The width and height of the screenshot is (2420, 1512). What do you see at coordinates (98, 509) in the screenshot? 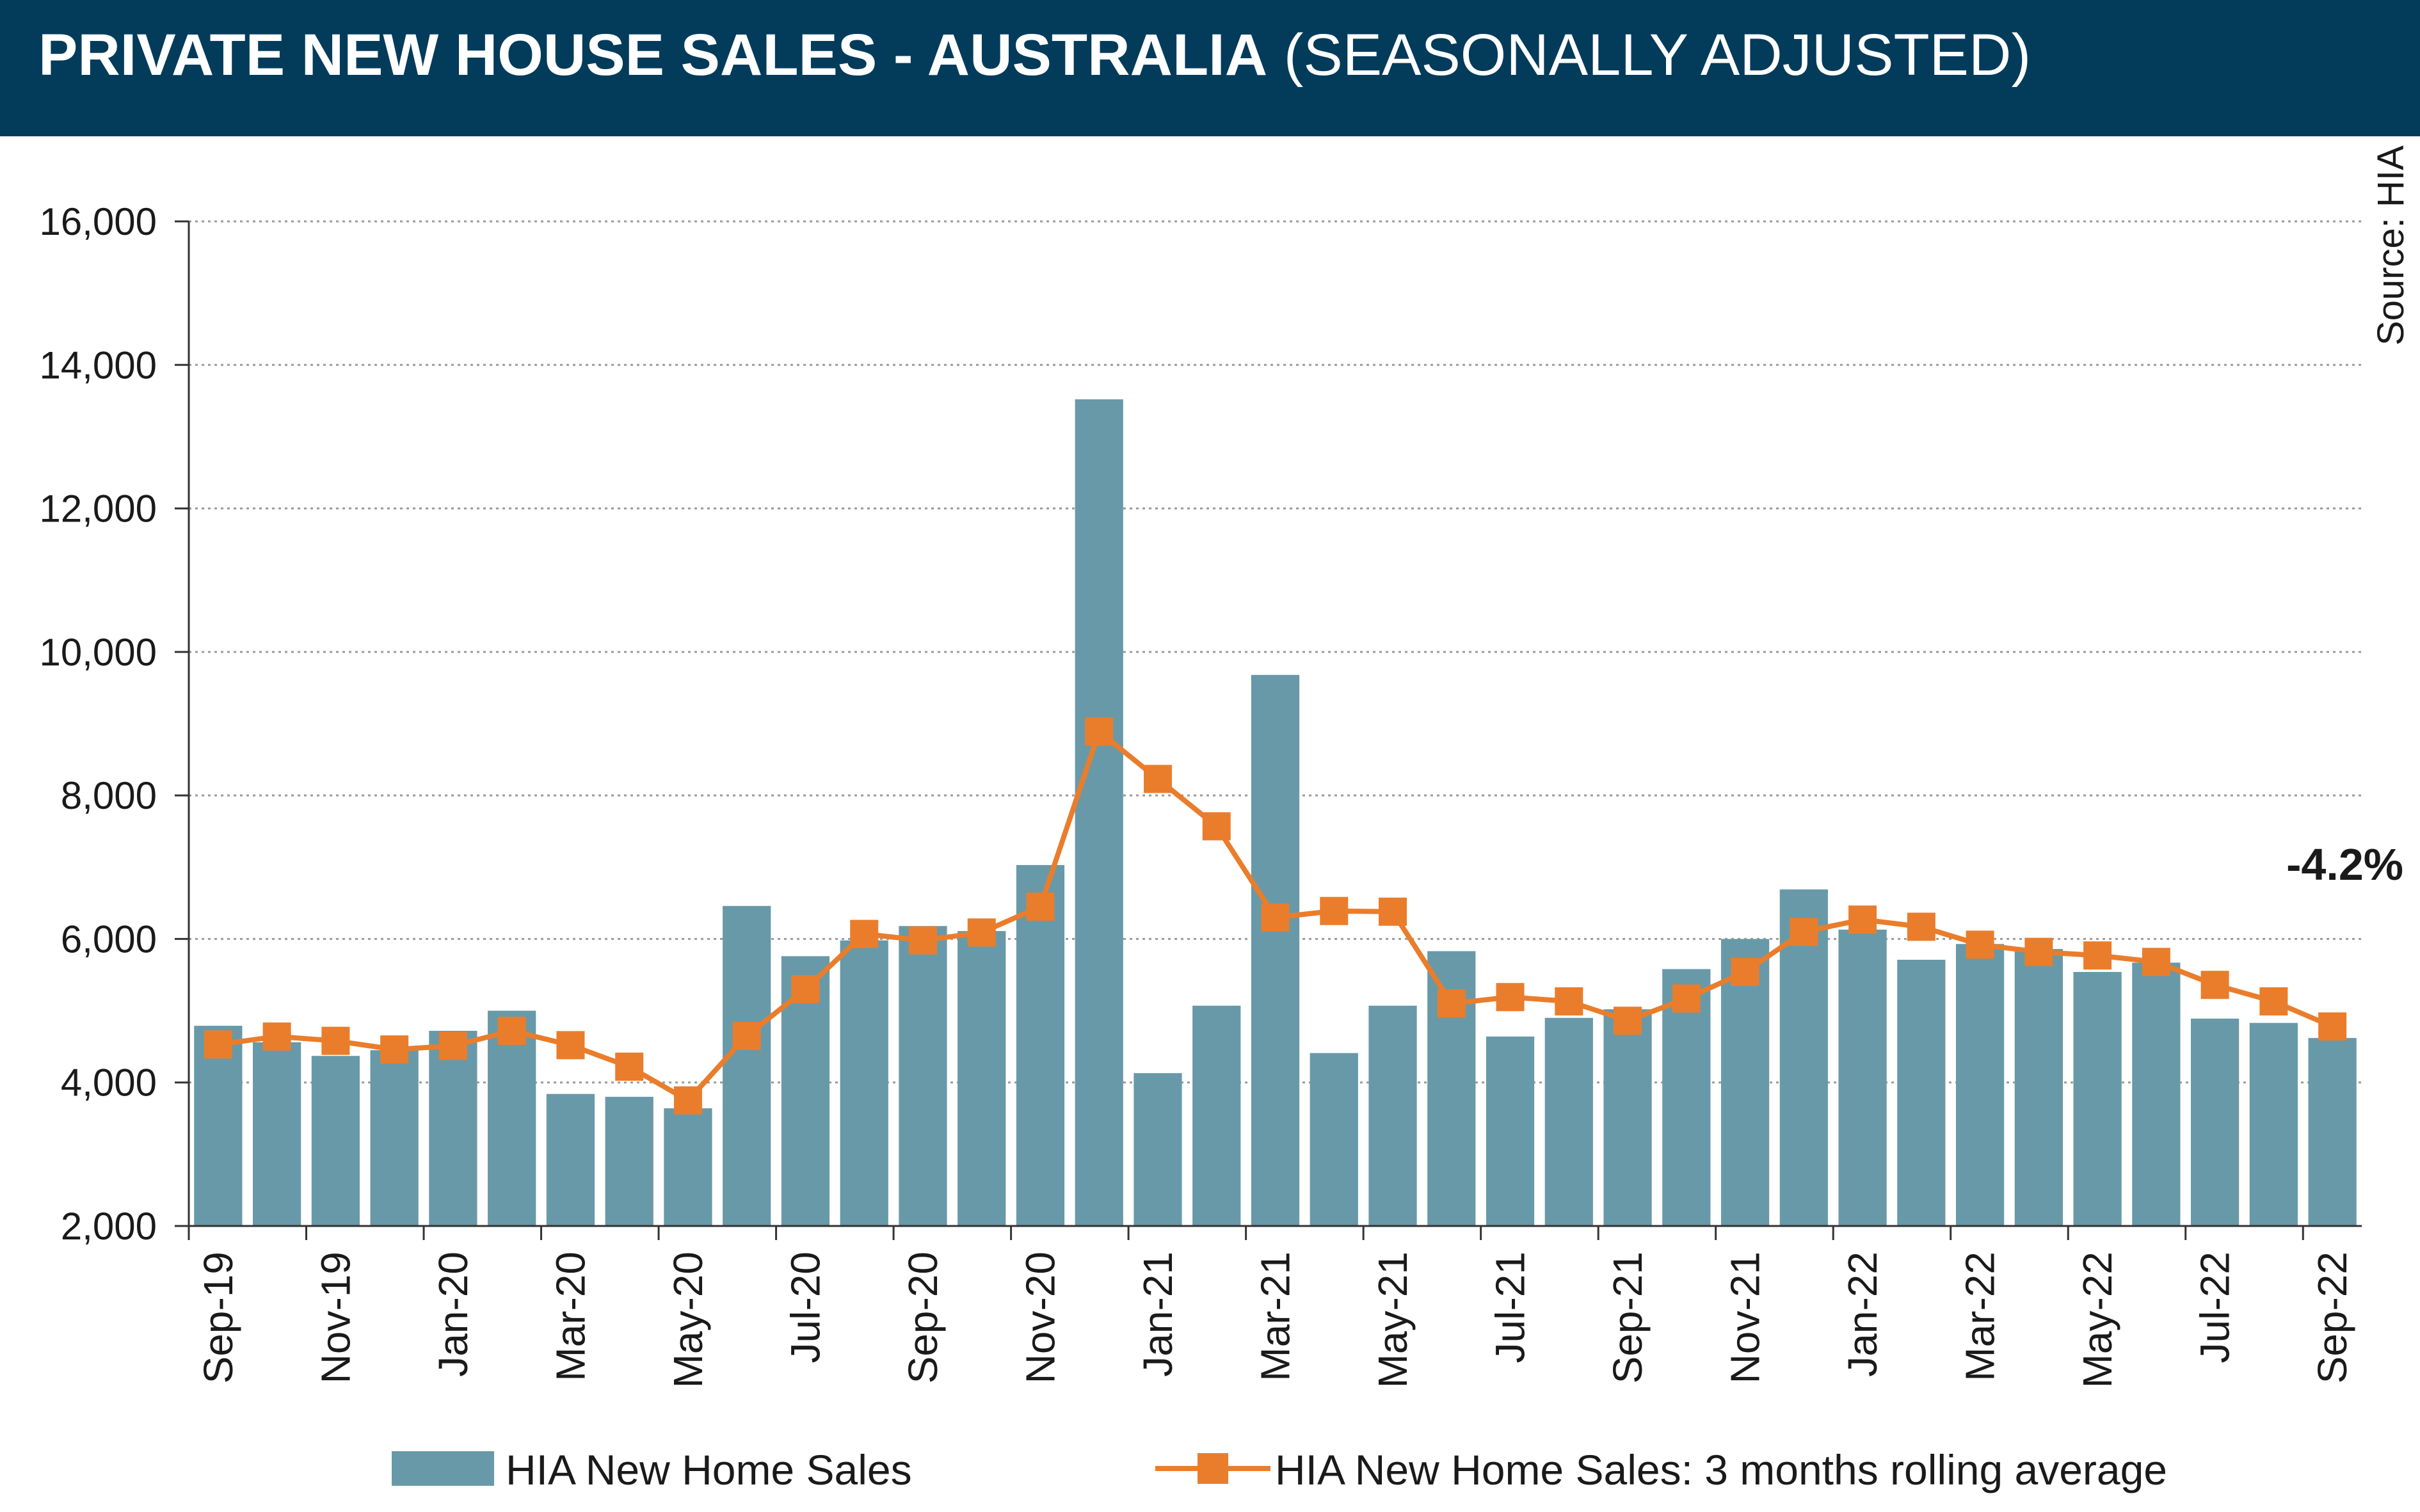
I see `y-tick-label: 12,000` at bounding box center [98, 509].